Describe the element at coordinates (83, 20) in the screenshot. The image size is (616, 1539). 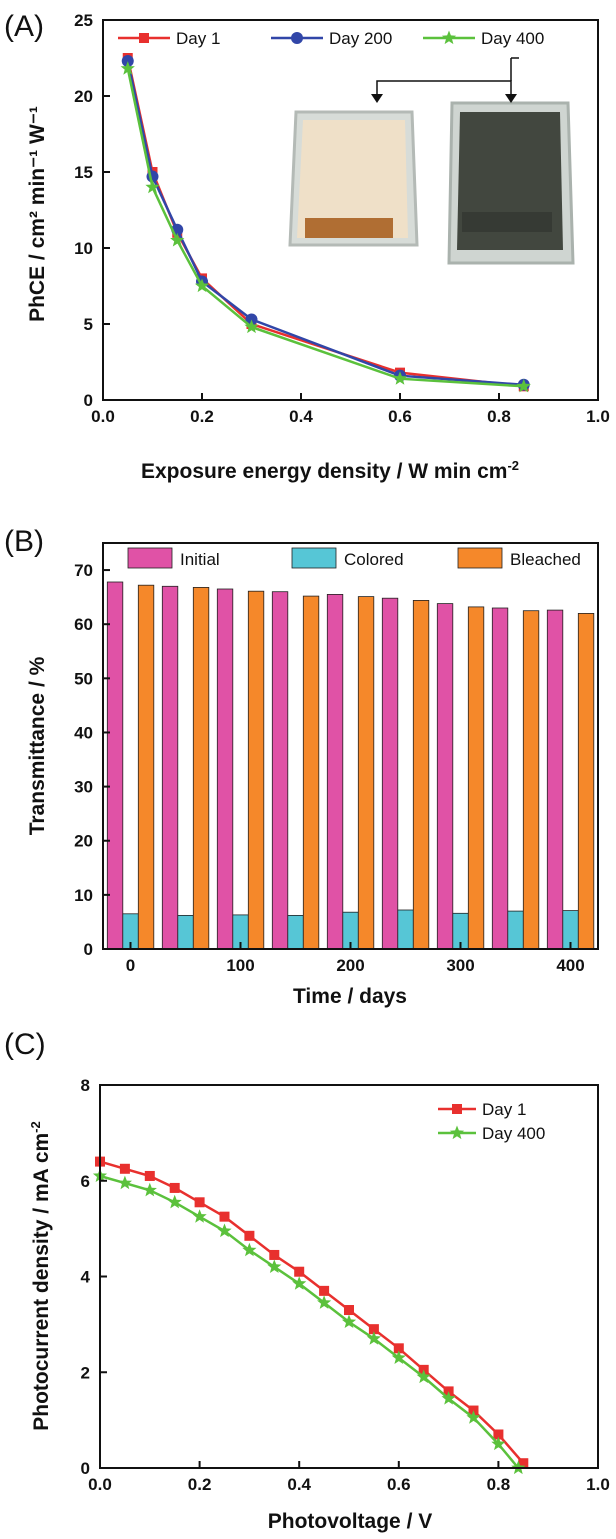
I see `y-tick-label: 25` at that location.